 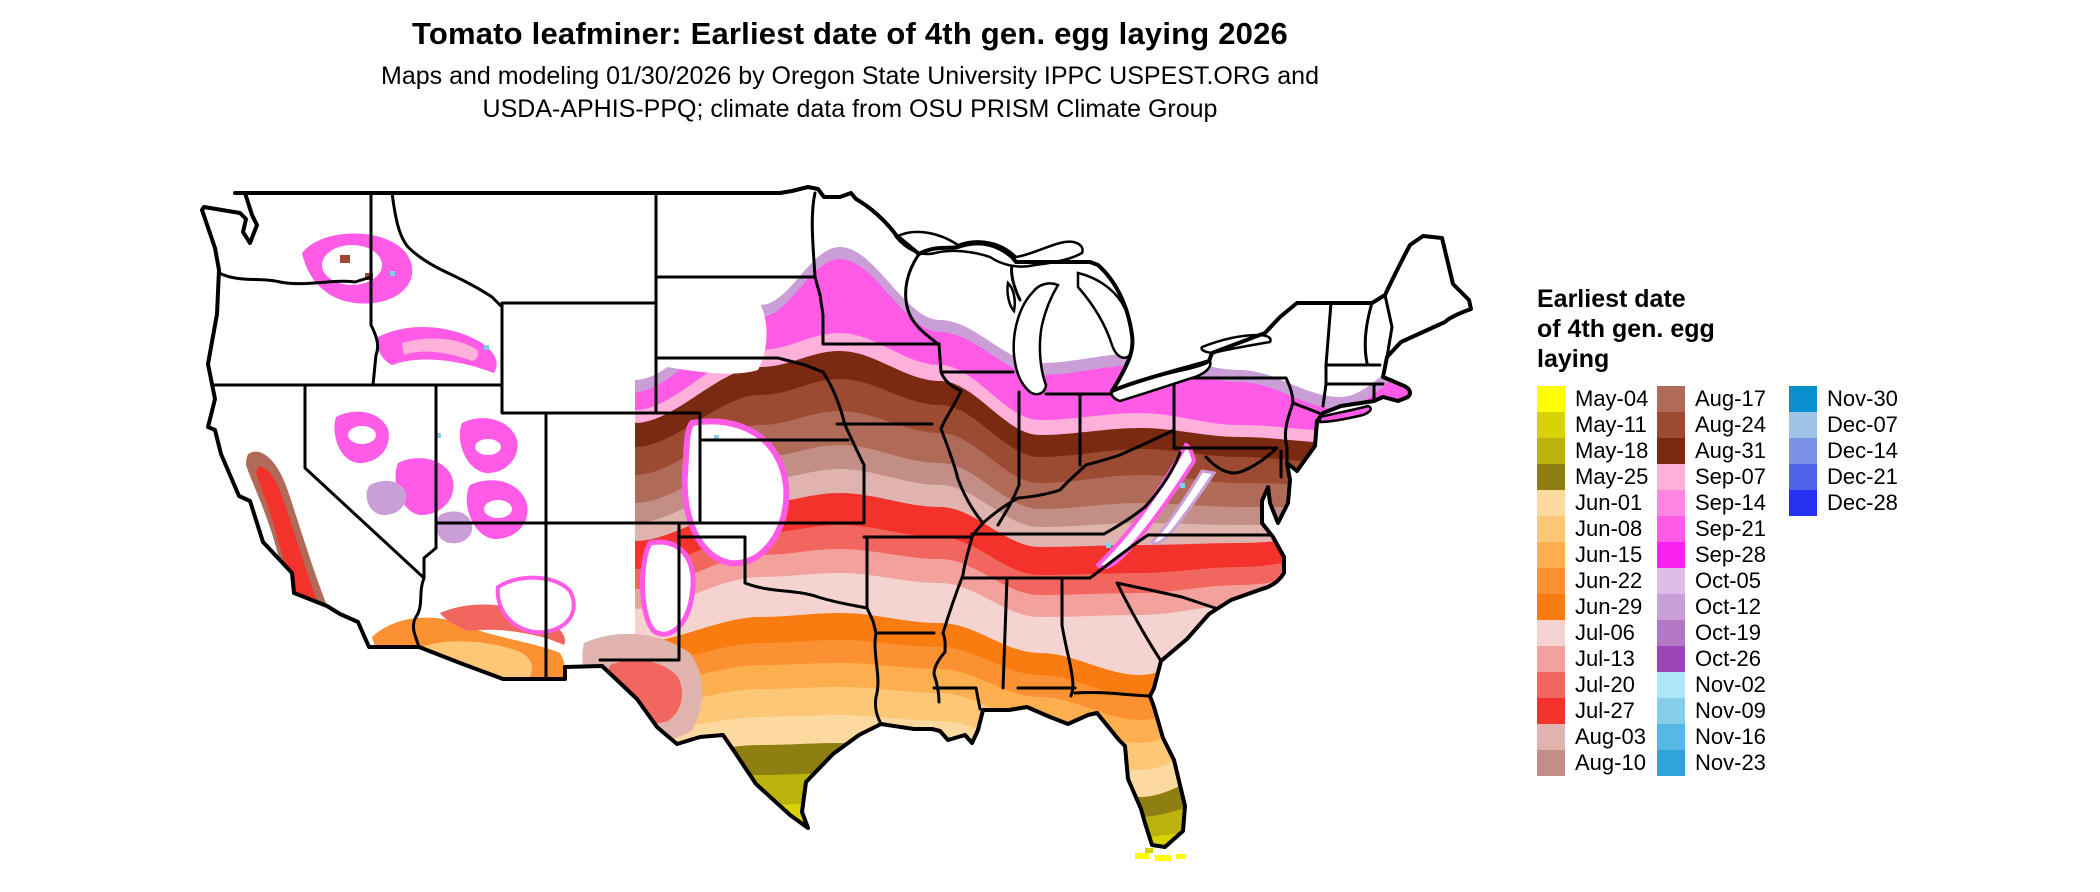 I want to click on legend-item: Nov-23, so click(x=1711, y=763).